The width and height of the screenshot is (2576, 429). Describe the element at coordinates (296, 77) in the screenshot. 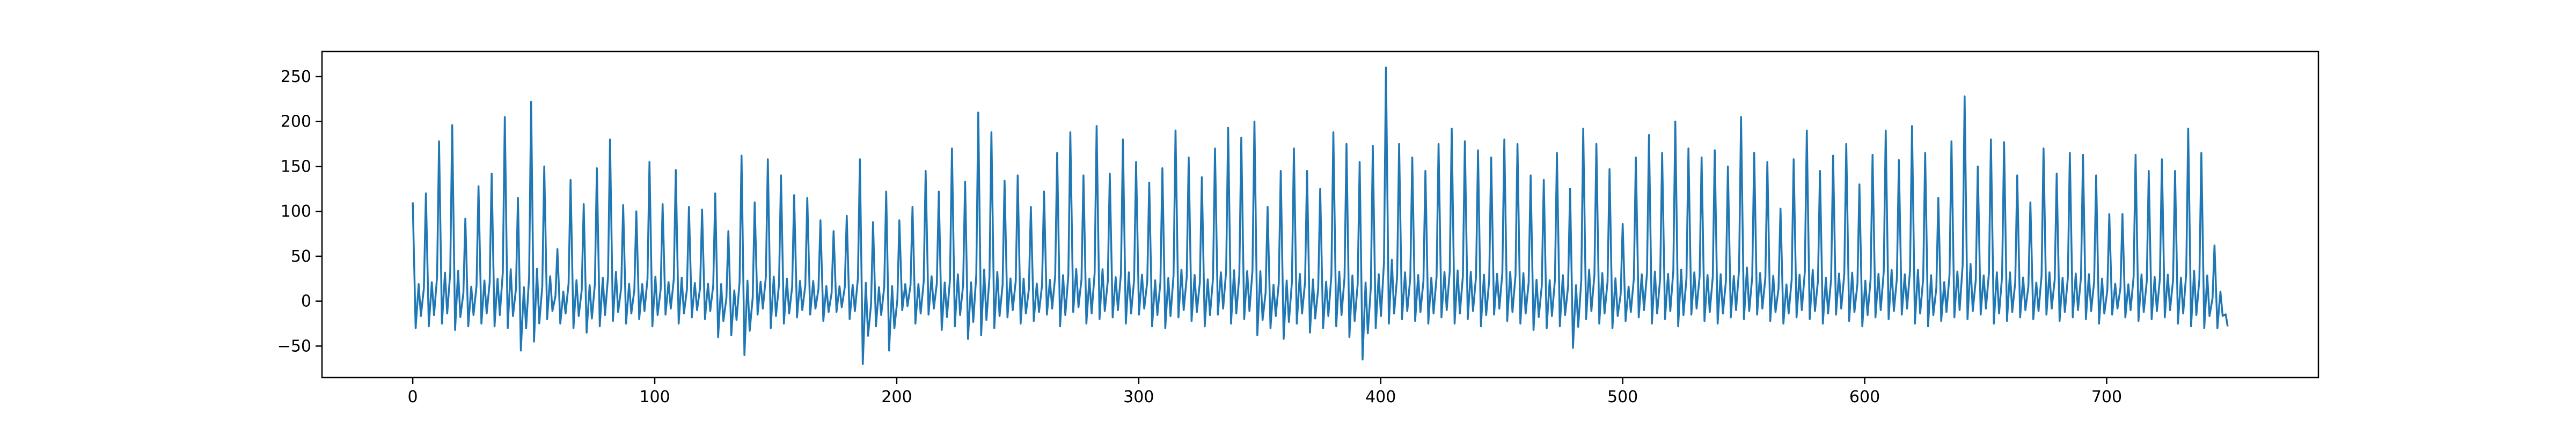

I see `y-tick-label: 250` at that location.